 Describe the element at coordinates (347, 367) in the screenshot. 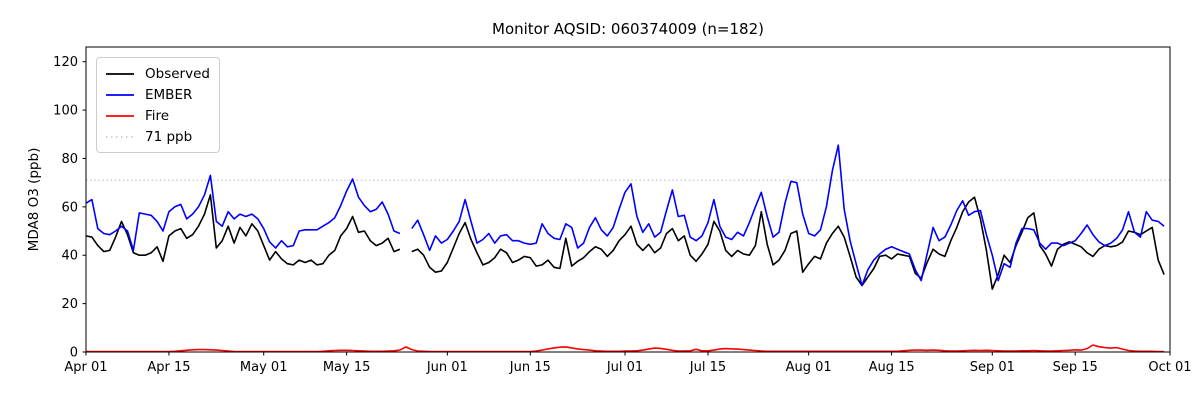

I see `x-tick-label: May 15` at that location.